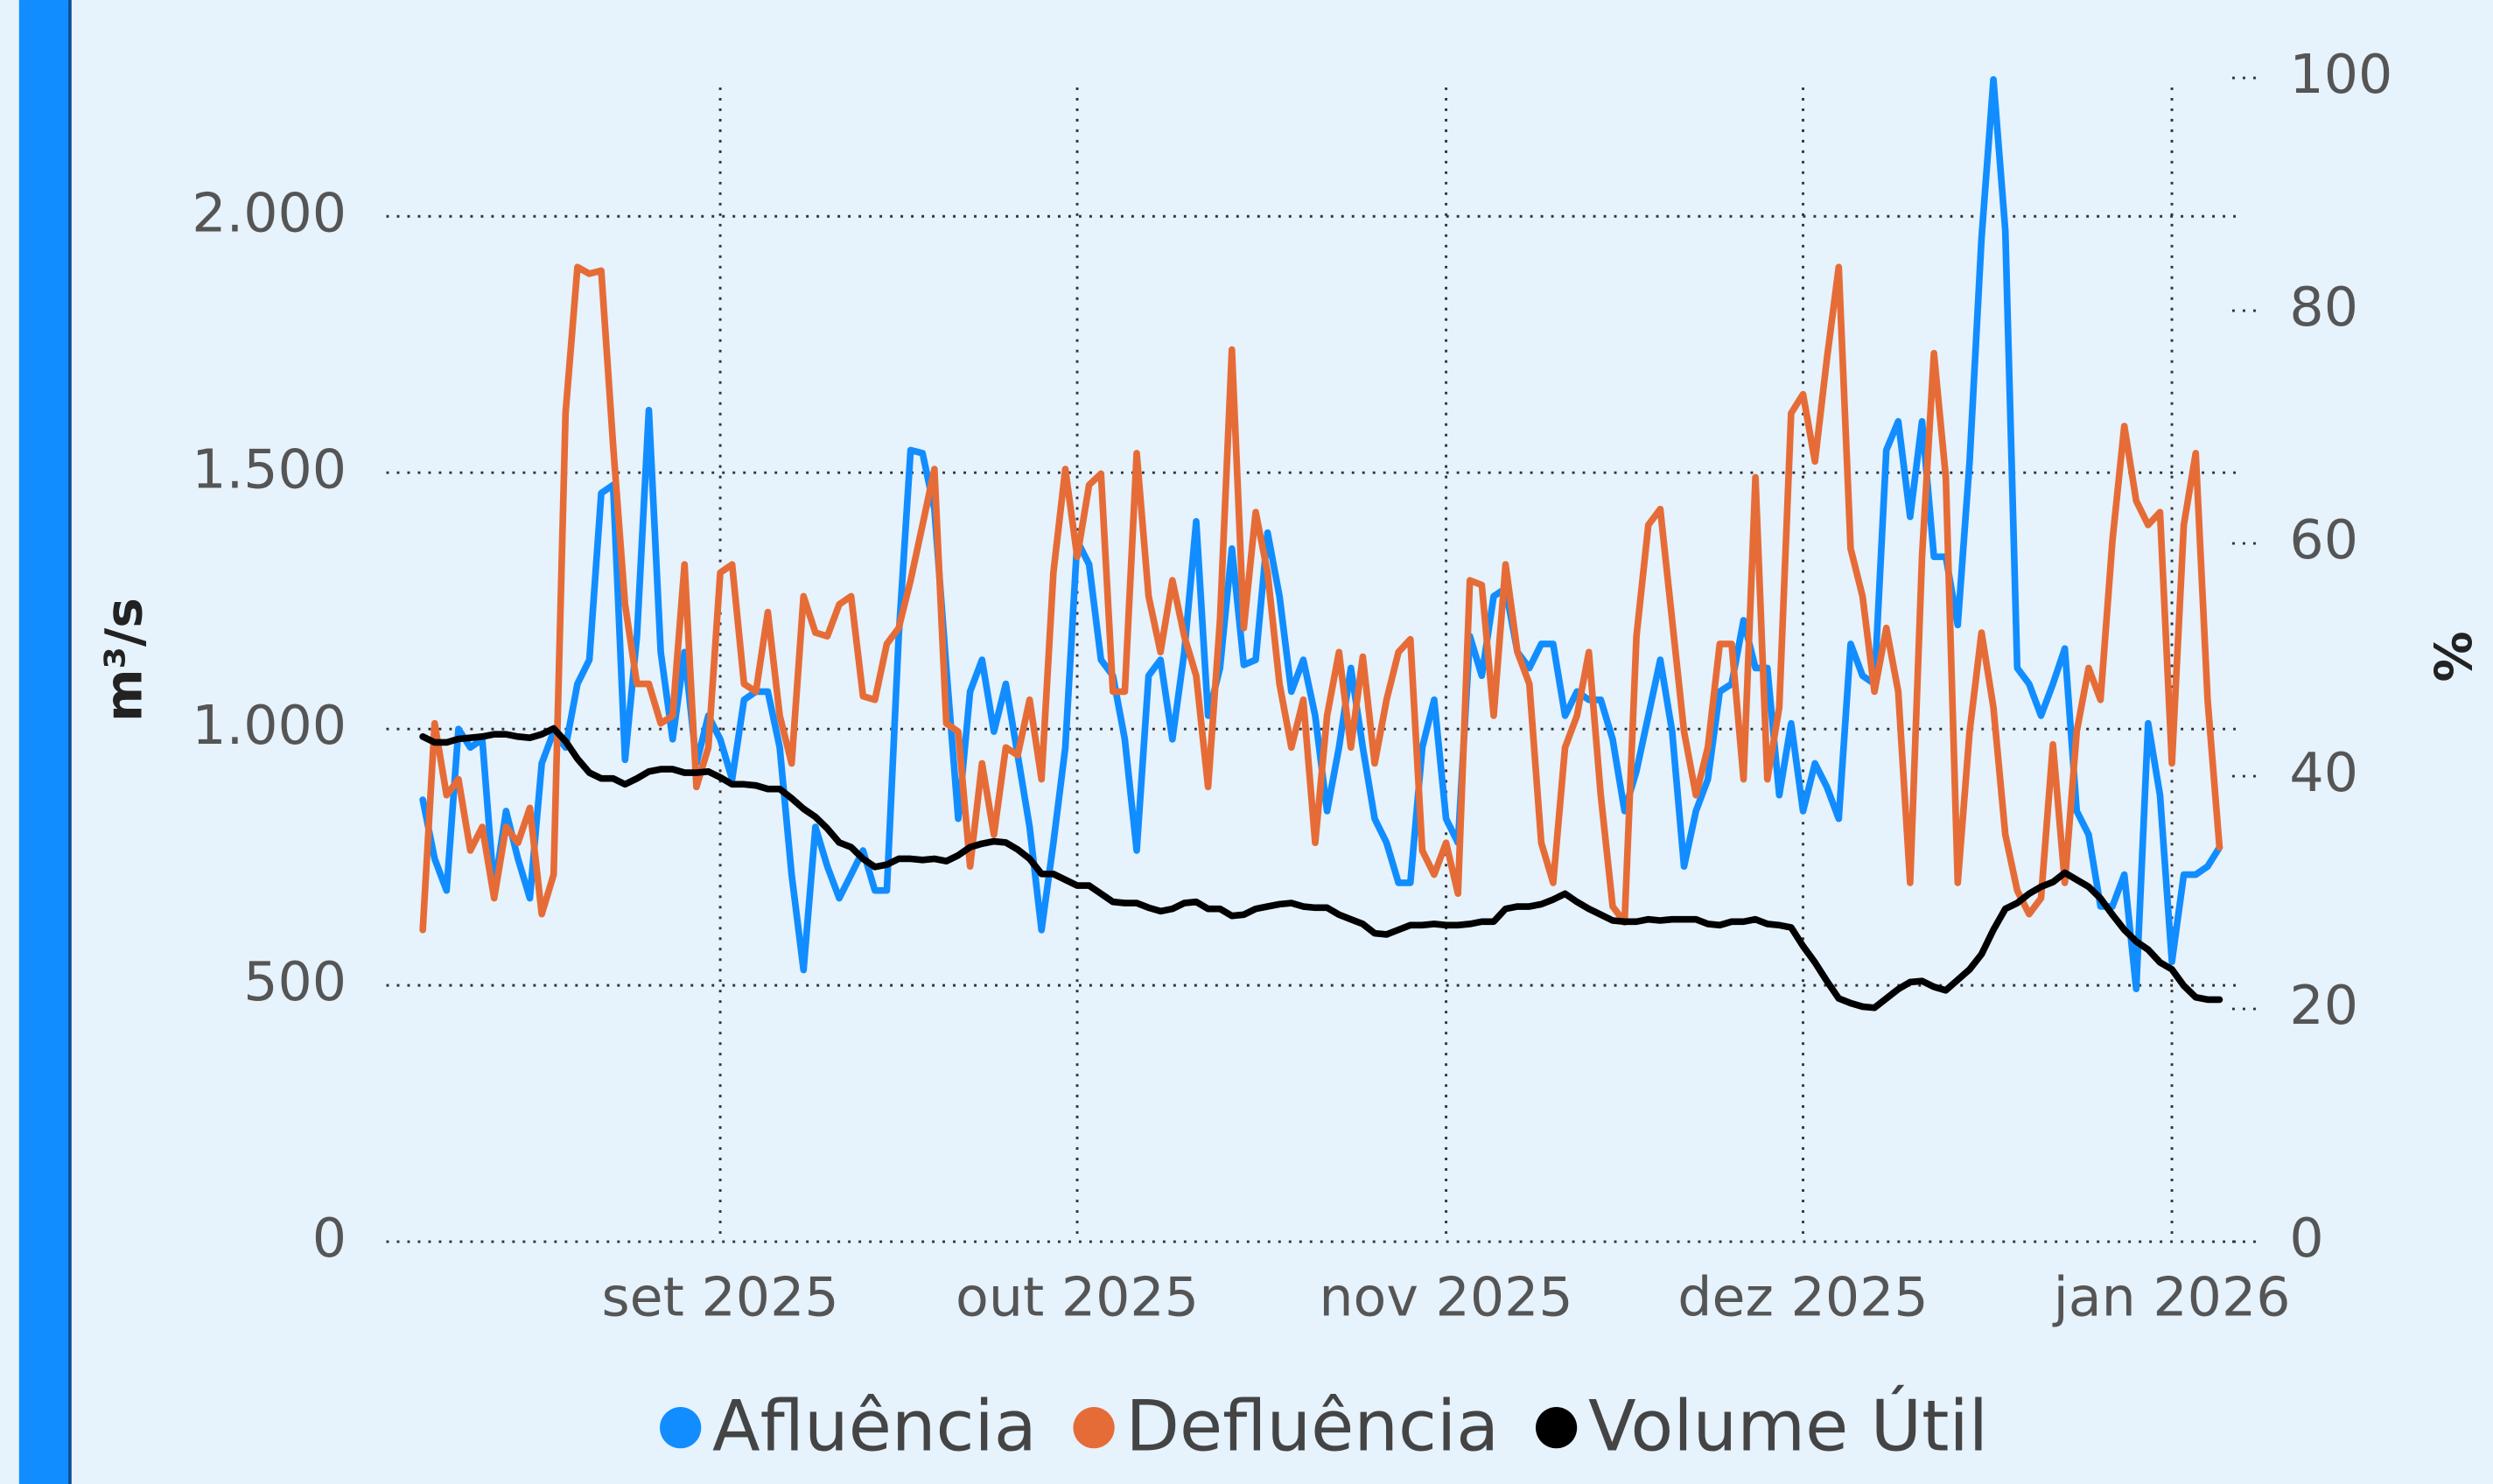 The width and height of the screenshot is (2493, 1484). What do you see at coordinates (2323, 539) in the screenshot?
I see `y2-tick-label: 60` at bounding box center [2323, 539].